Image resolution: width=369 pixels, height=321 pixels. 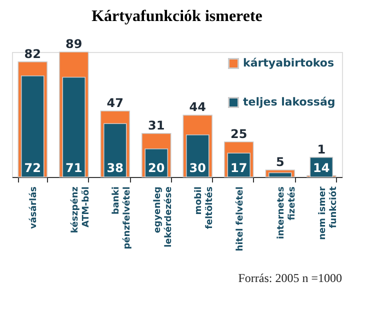 What do you see at coordinates (74, 168) in the screenshot?
I see `data-label: 71` at bounding box center [74, 168].